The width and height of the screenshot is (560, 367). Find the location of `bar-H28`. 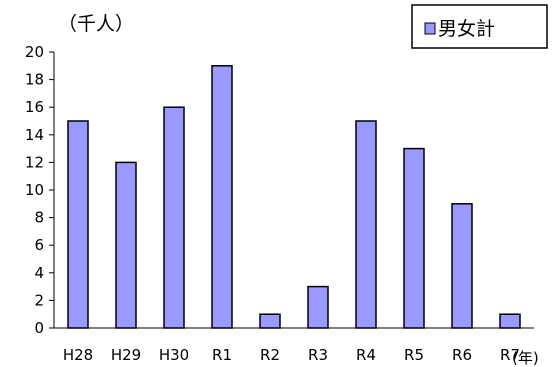

bar-H28 is located at coordinates (78, 224).